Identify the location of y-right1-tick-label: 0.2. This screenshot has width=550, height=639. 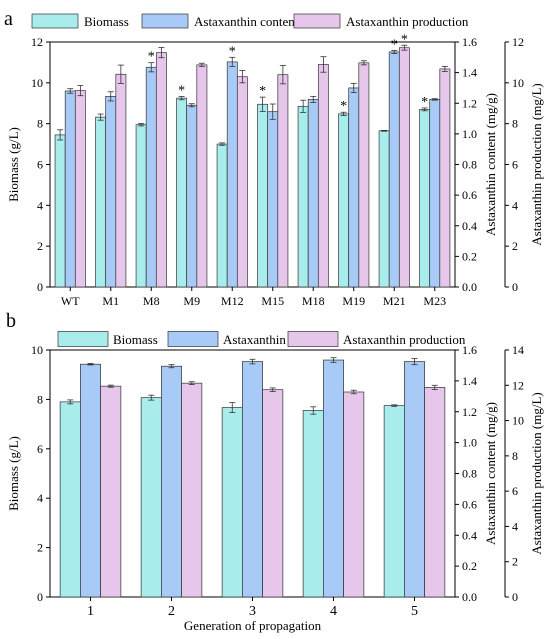
(469, 566).